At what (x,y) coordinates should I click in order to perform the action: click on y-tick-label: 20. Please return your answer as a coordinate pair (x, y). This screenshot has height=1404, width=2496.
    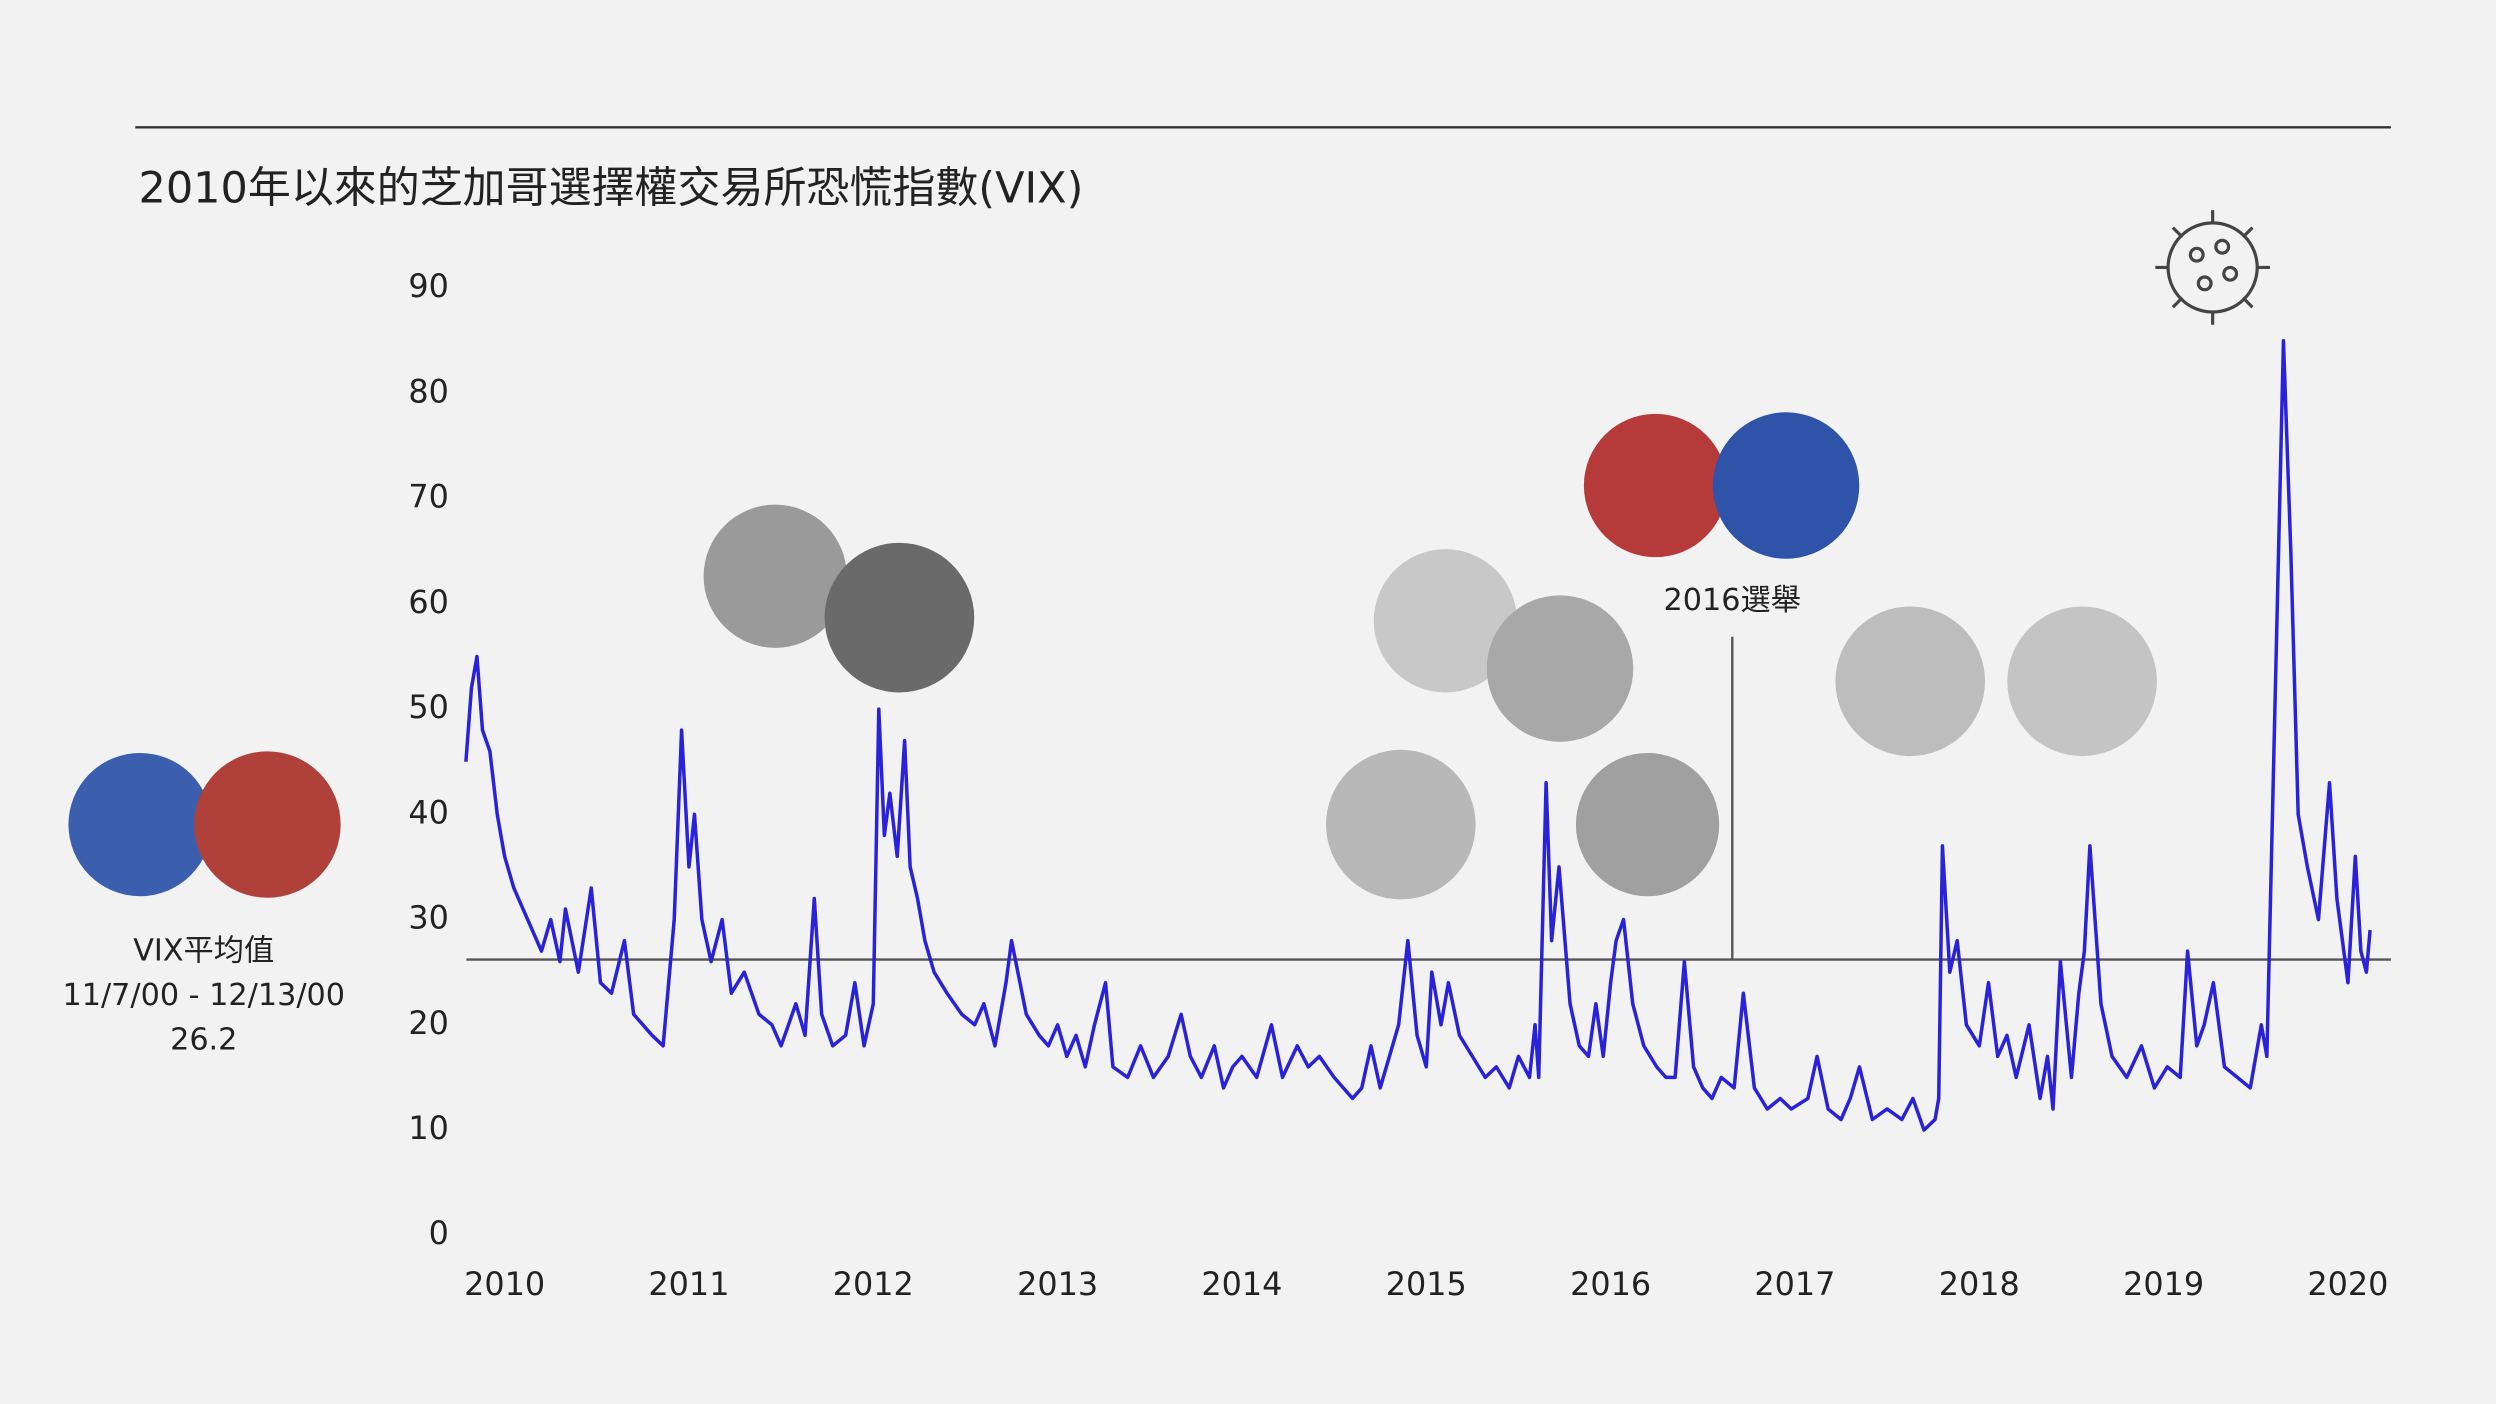
    Looking at the image, I should click on (428, 1023).